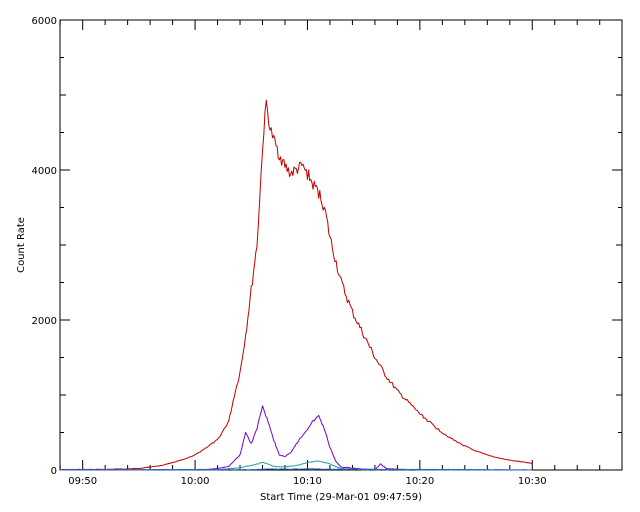 The height and width of the screenshot is (512, 640). I want to click on y-tick-label: 0, so click(54, 471).